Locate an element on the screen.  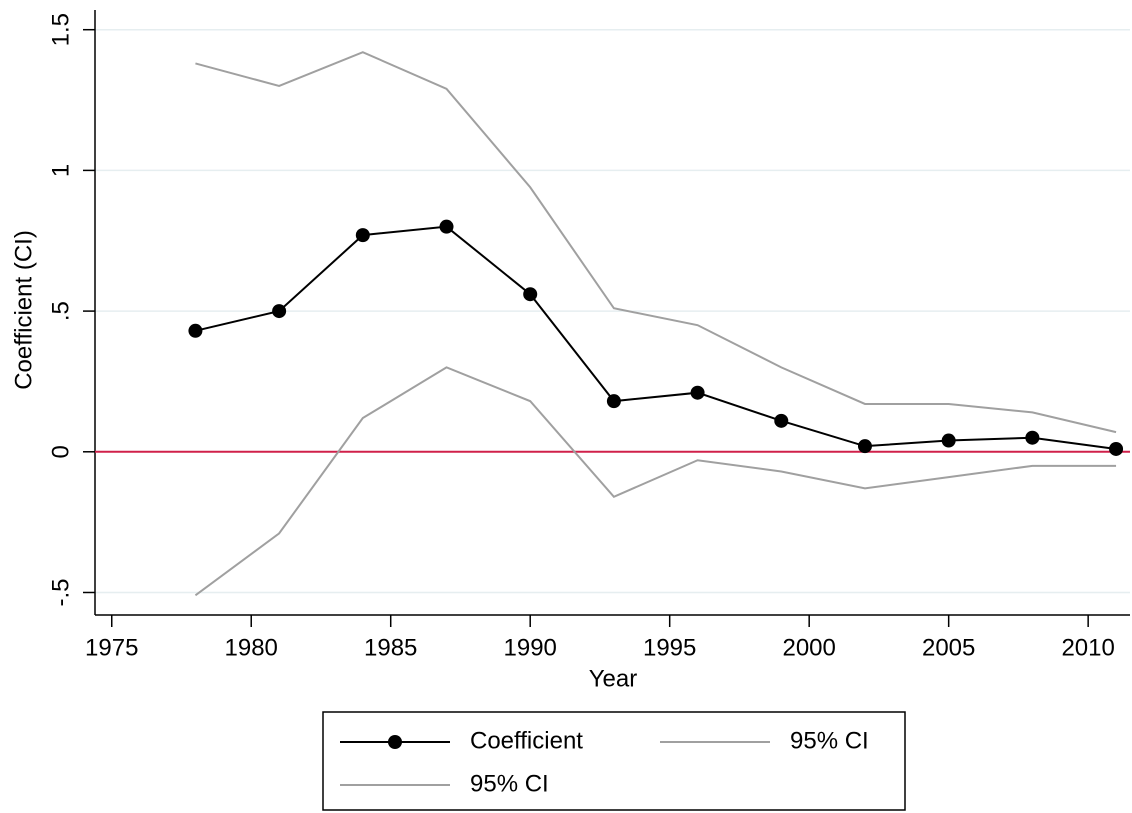
x-tick-label: 1990 is located at coordinates (530, 647).